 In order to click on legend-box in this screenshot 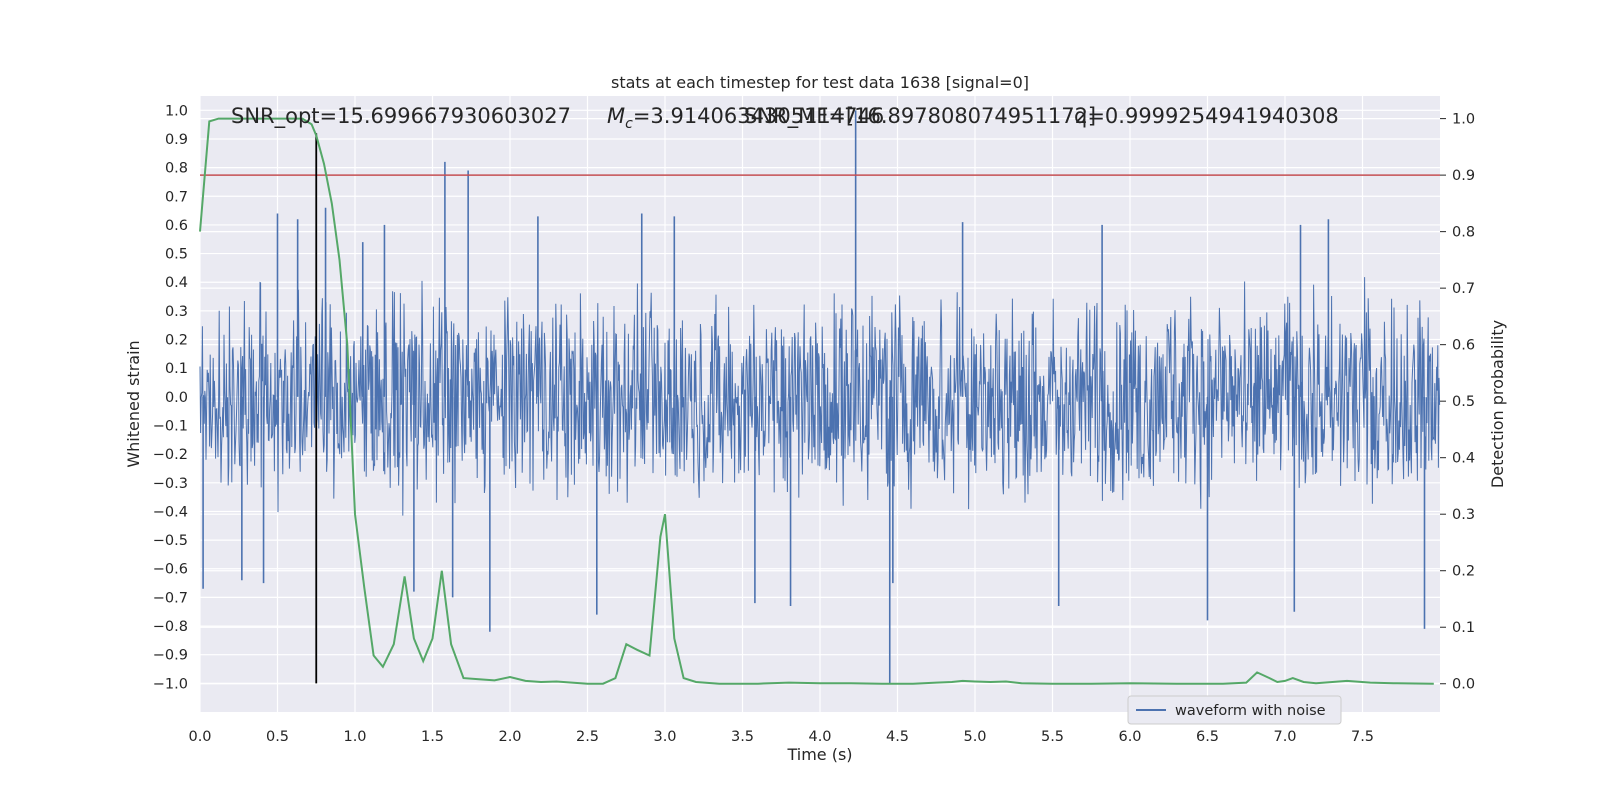, I will do `click(1234, 710)`.